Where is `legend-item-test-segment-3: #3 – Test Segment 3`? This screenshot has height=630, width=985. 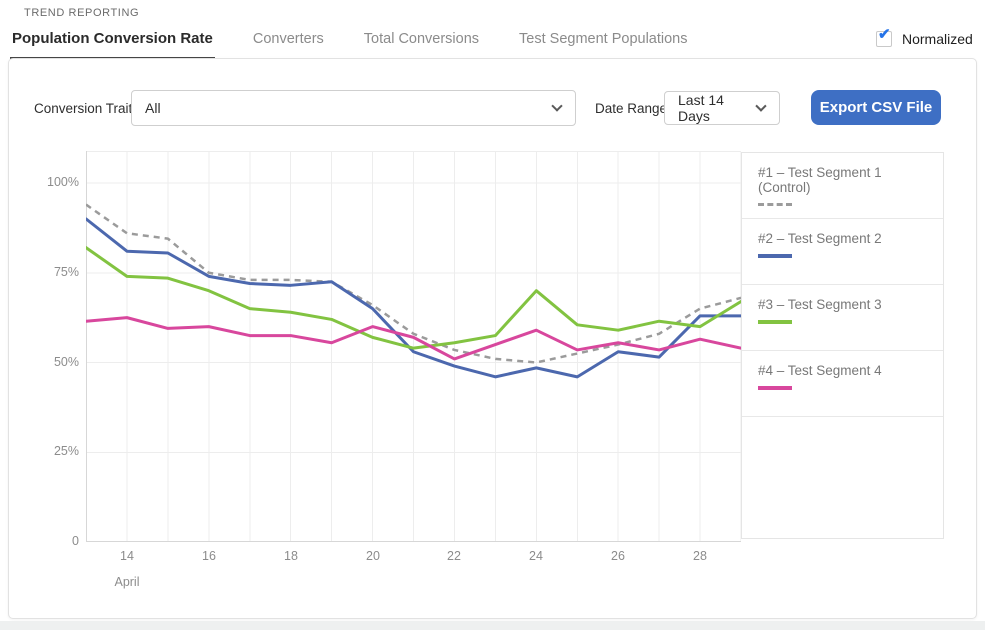 legend-item-test-segment-3: #3 – Test Segment 3 is located at coordinates (842, 318).